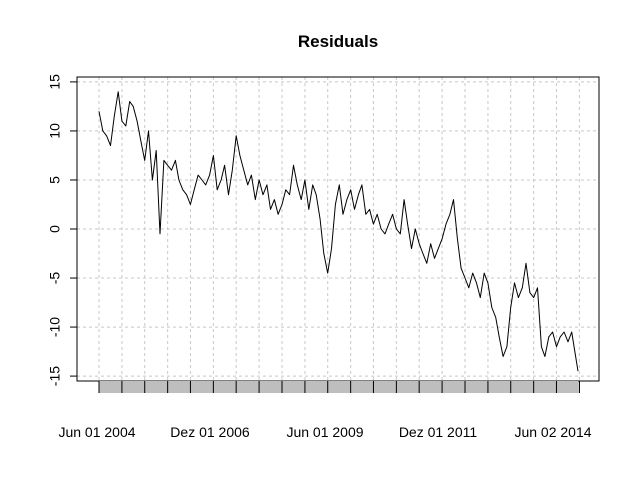 Image resolution: width=640 pixels, height=480 pixels. Describe the element at coordinates (96, 432) in the screenshot. I see `x-tick-label: Jun 01 2004` at that location.